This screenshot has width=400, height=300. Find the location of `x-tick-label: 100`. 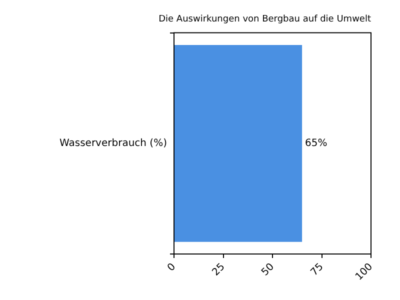

x-tick-label: 100 is located at coordinates (364, 272).